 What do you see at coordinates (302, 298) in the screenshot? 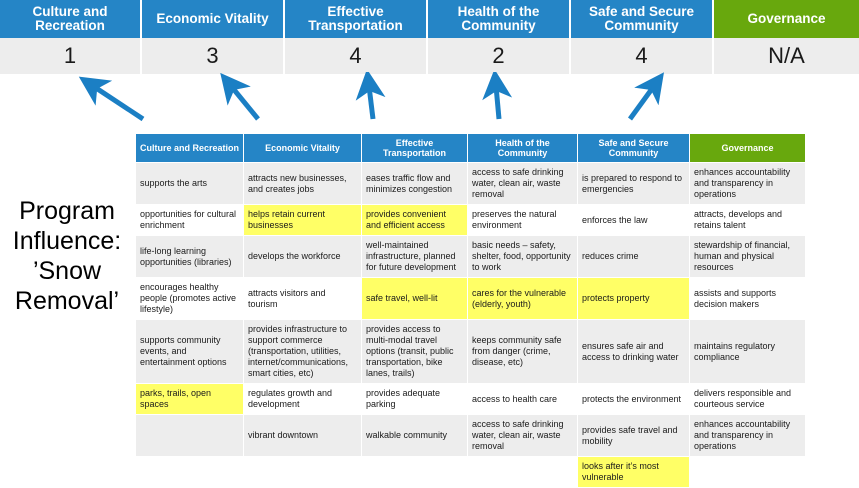
I see `matrix-cell: attracts visitors and tourism` at bounding box center [302, 298].